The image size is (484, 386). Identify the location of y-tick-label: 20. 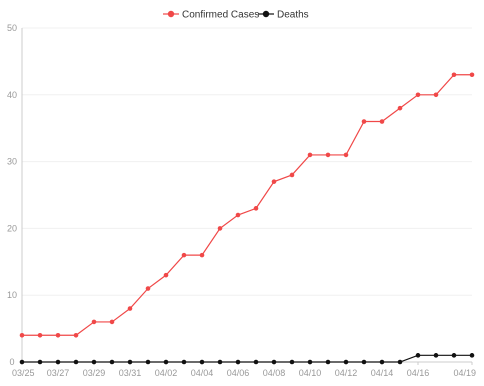
(12, 228).